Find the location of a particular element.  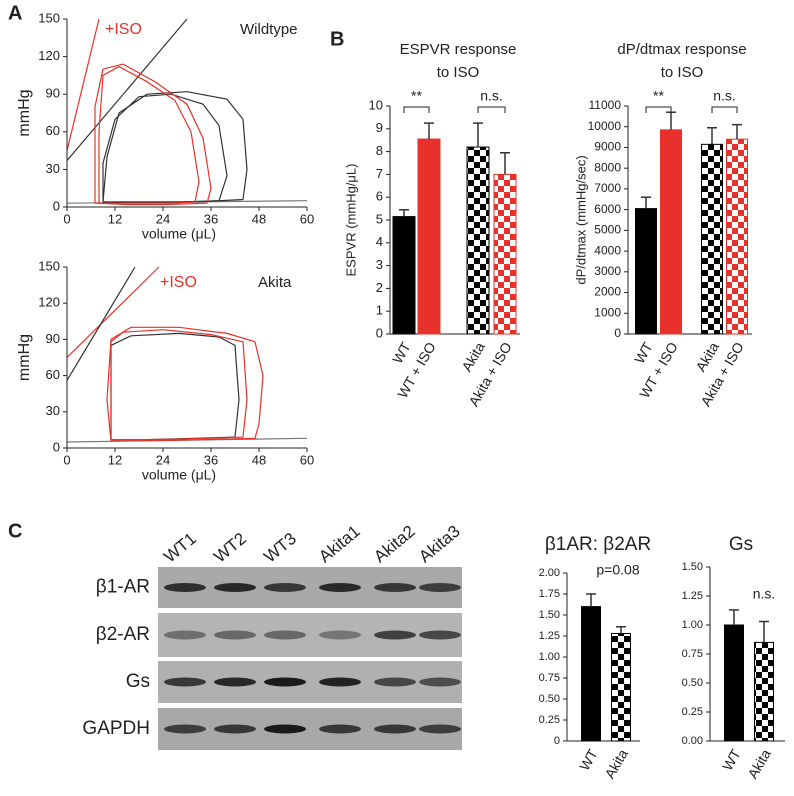

y-tick-label: 5 is located at coordinates (379, 218).